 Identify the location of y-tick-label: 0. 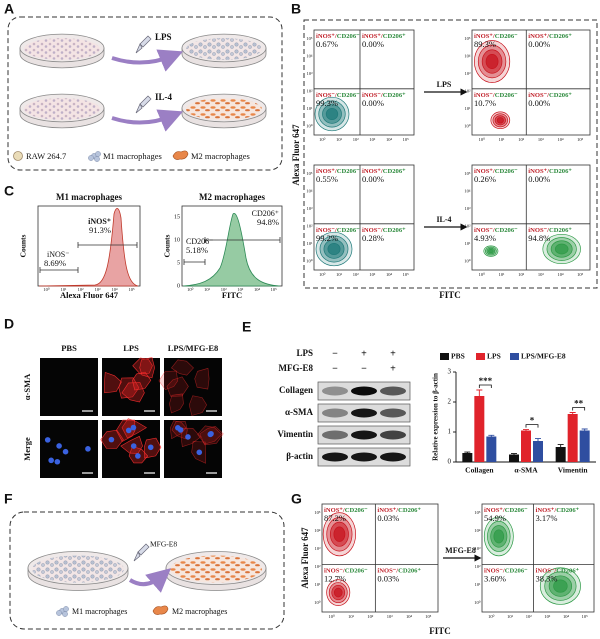
(178, 286).